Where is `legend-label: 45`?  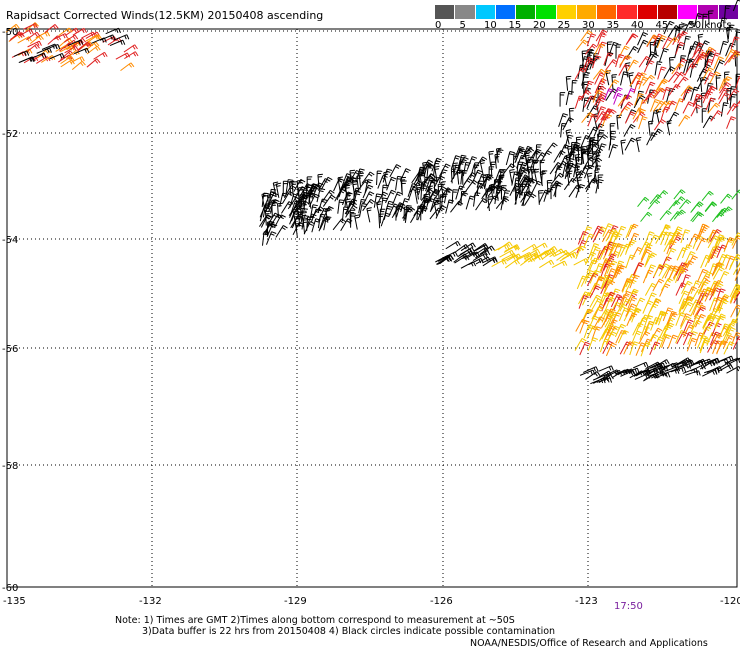
legend-label: 45 is located at coordinates (662, 25).